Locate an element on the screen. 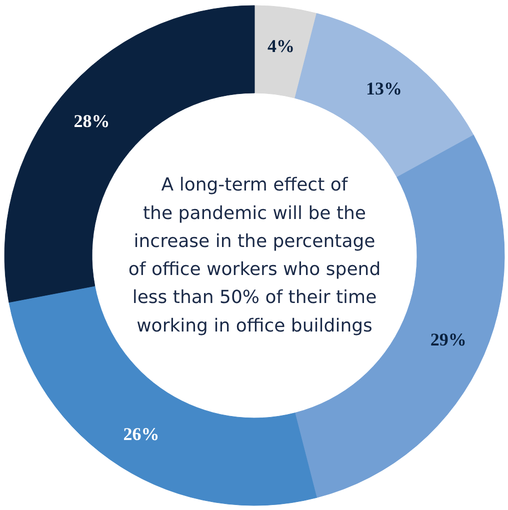 This screenshot has width=508, height=510. data-label: 13% is located at coordinates (384, 88).